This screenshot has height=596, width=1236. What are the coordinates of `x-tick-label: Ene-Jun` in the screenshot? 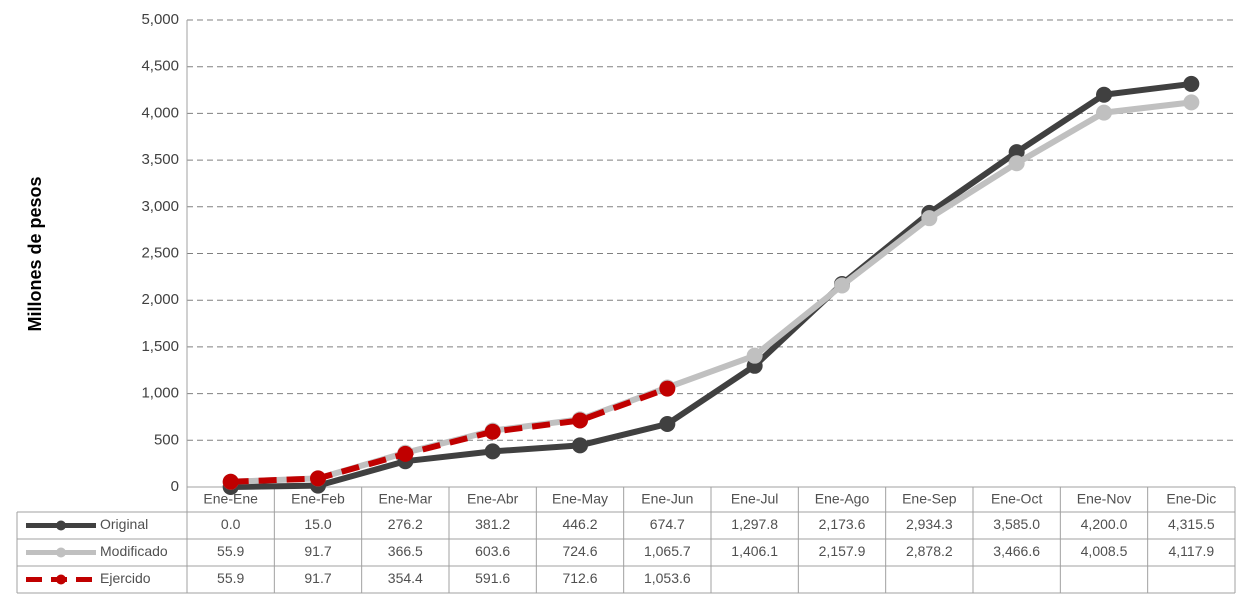 It's located at (667, 499).